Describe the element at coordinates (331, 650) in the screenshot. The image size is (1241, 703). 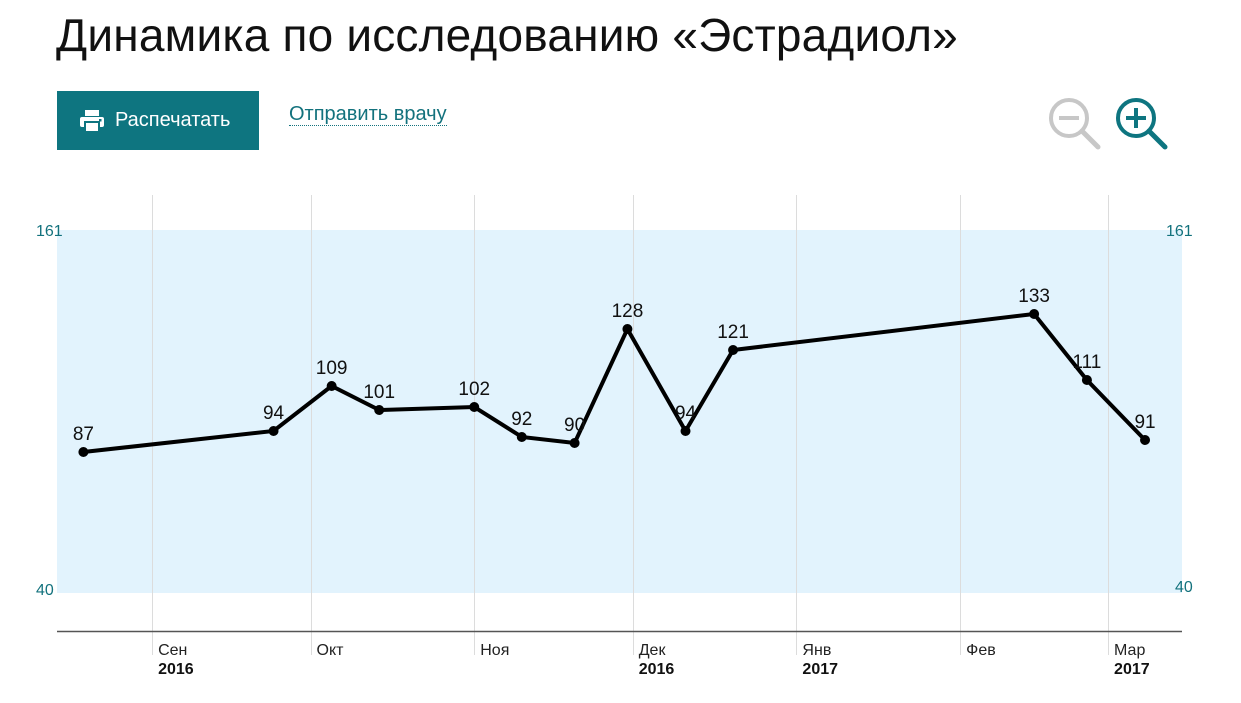
I see `month-tick-label: Окт` at that location.